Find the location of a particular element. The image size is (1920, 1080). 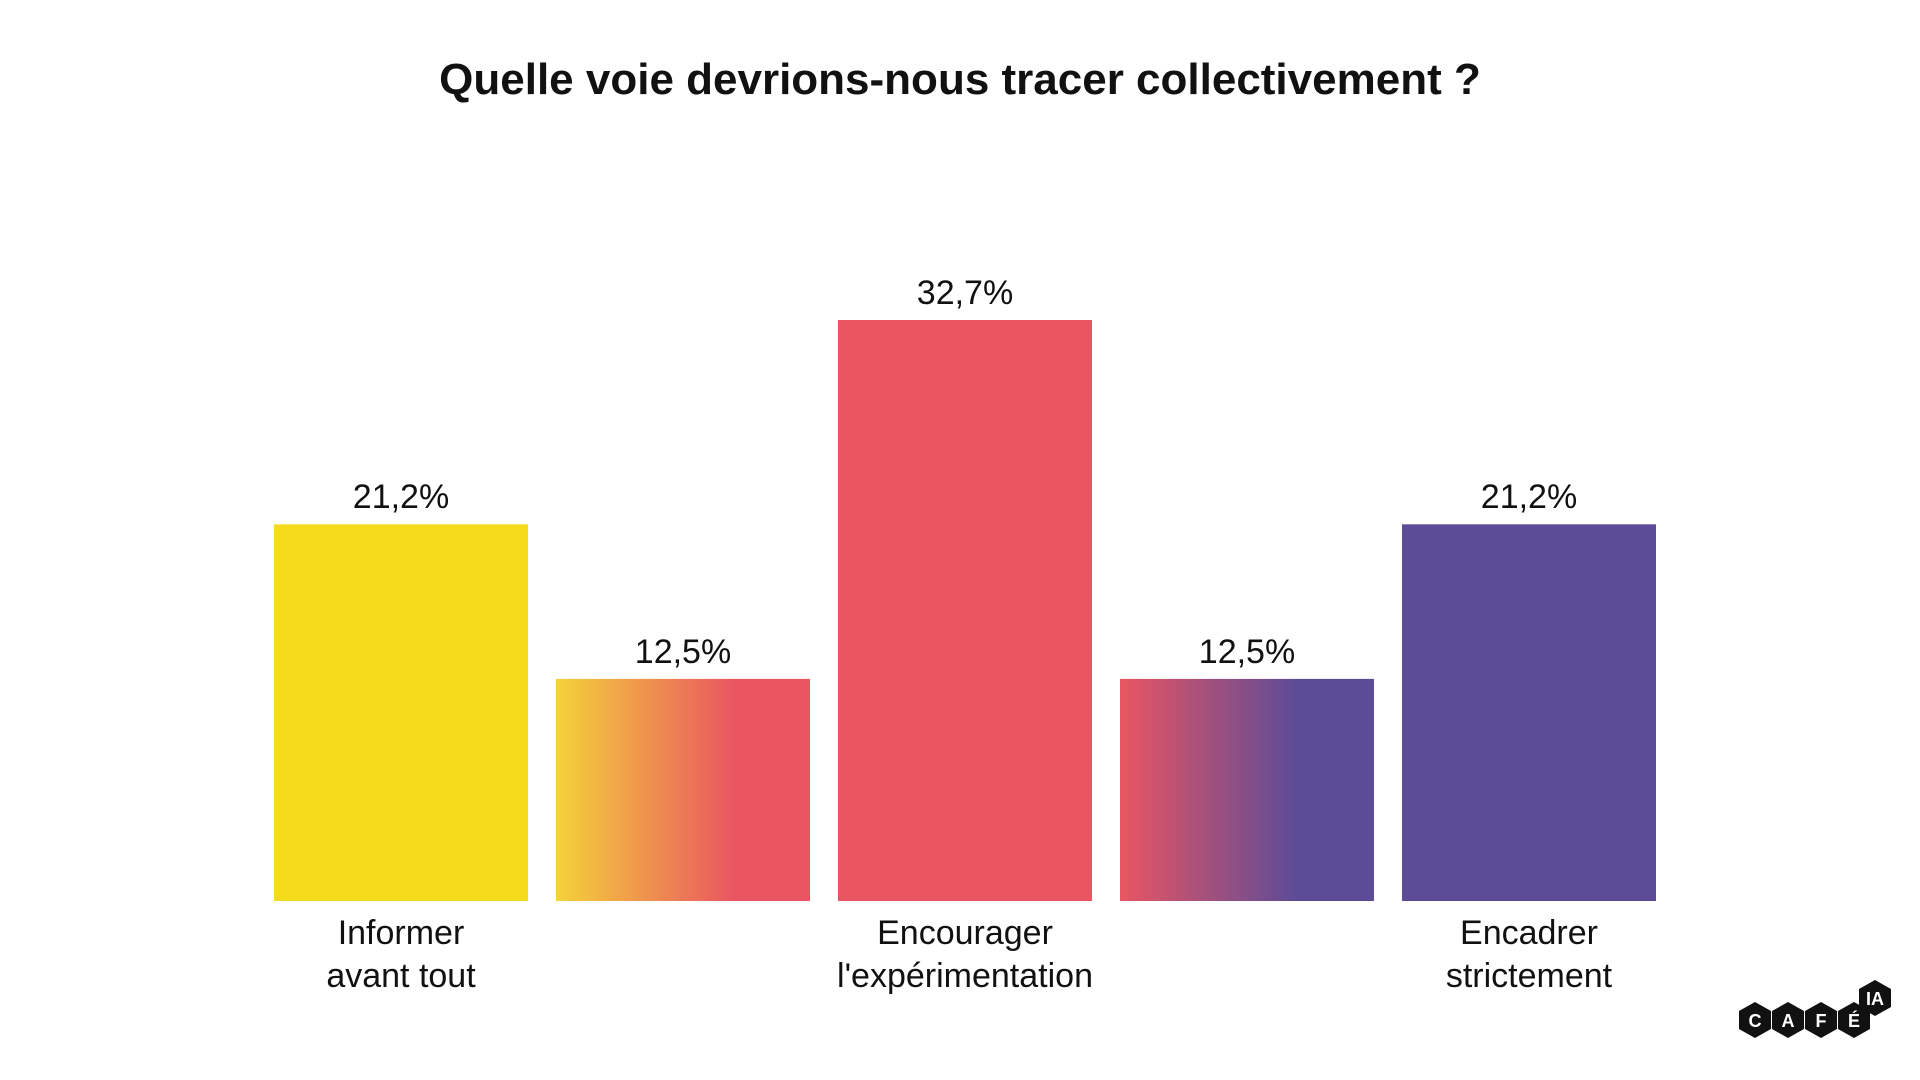

category-label-line: Encadrer is located at coordinates (1529, 933).